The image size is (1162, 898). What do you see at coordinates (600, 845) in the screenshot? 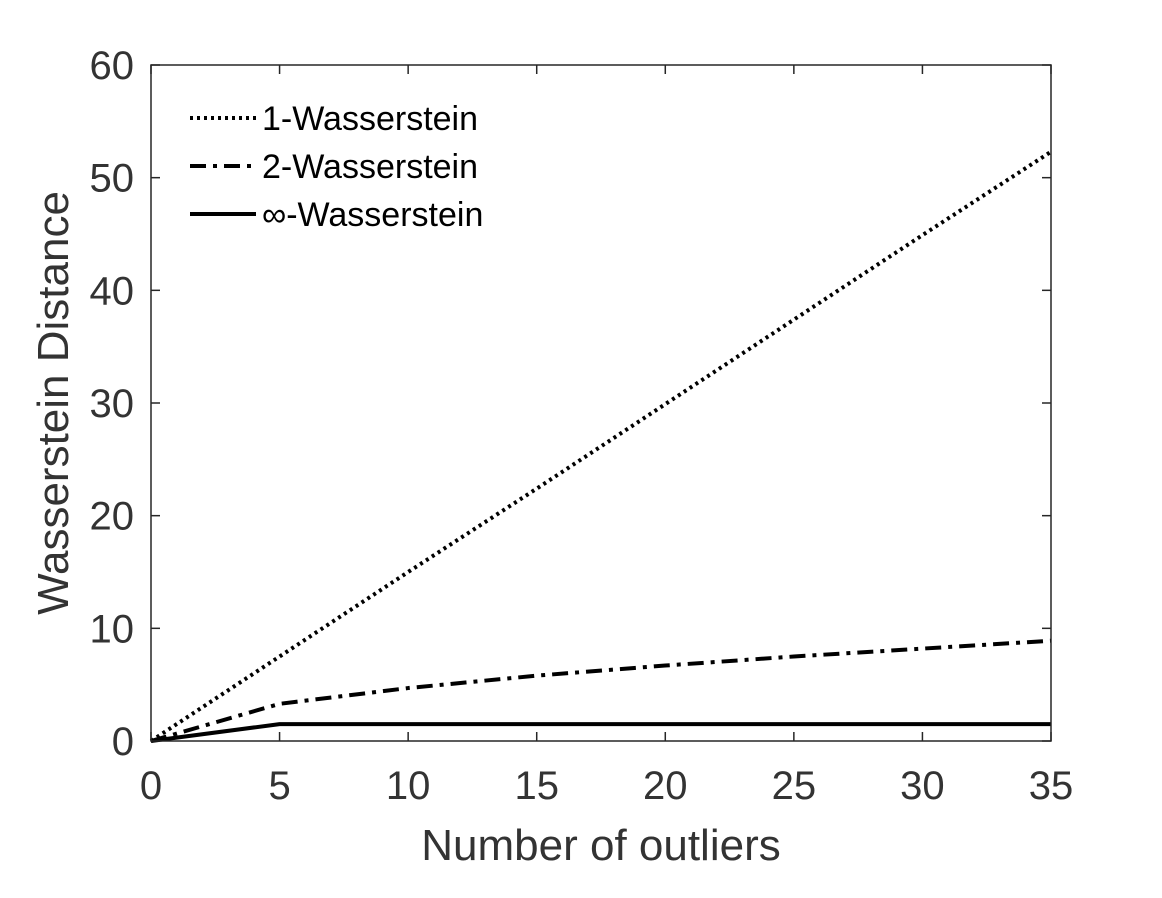
I see `x-axis-title: Number of outliers` at bounding box center [600, 845].